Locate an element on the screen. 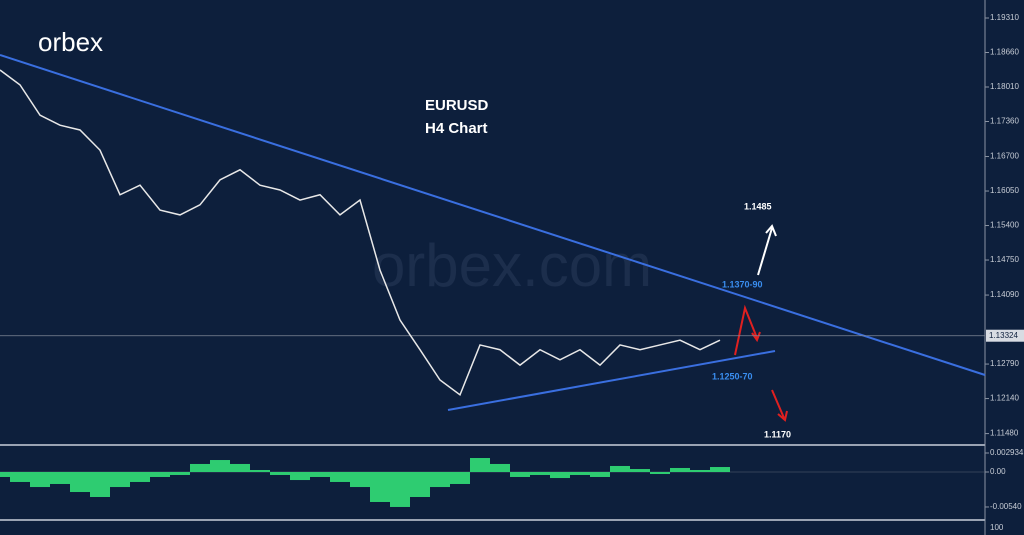 The width and height of the screenshot is (1024, 535). y-tick-label: 1.14750 is located at coordinates (1004, 259).